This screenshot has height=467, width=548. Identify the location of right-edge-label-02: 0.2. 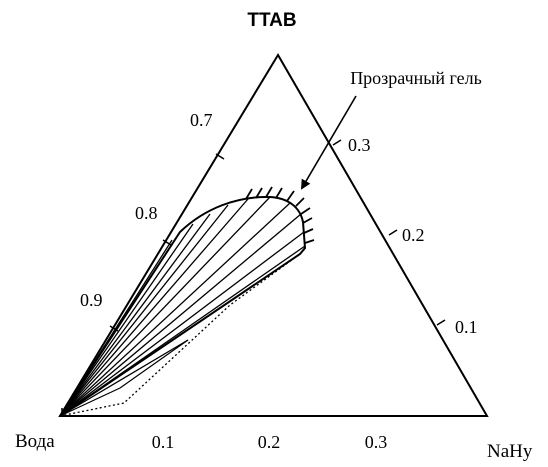
(413, 235).